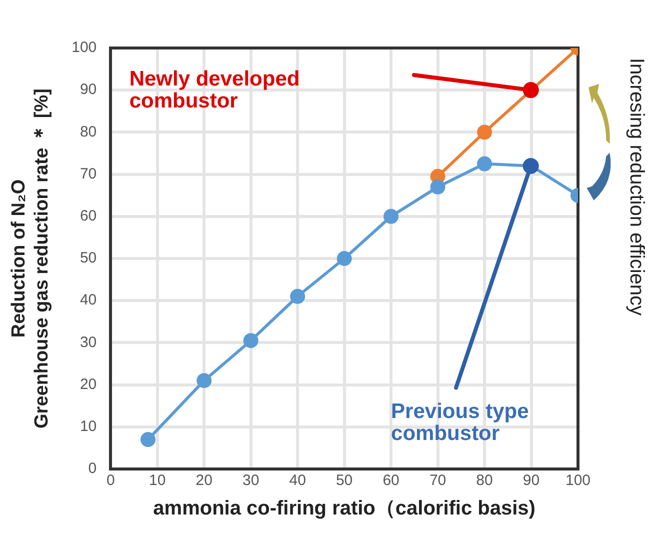  Describe the element at coordinates (88, 384) in the screenshot. I see `y-tick-label: 20` at that location.